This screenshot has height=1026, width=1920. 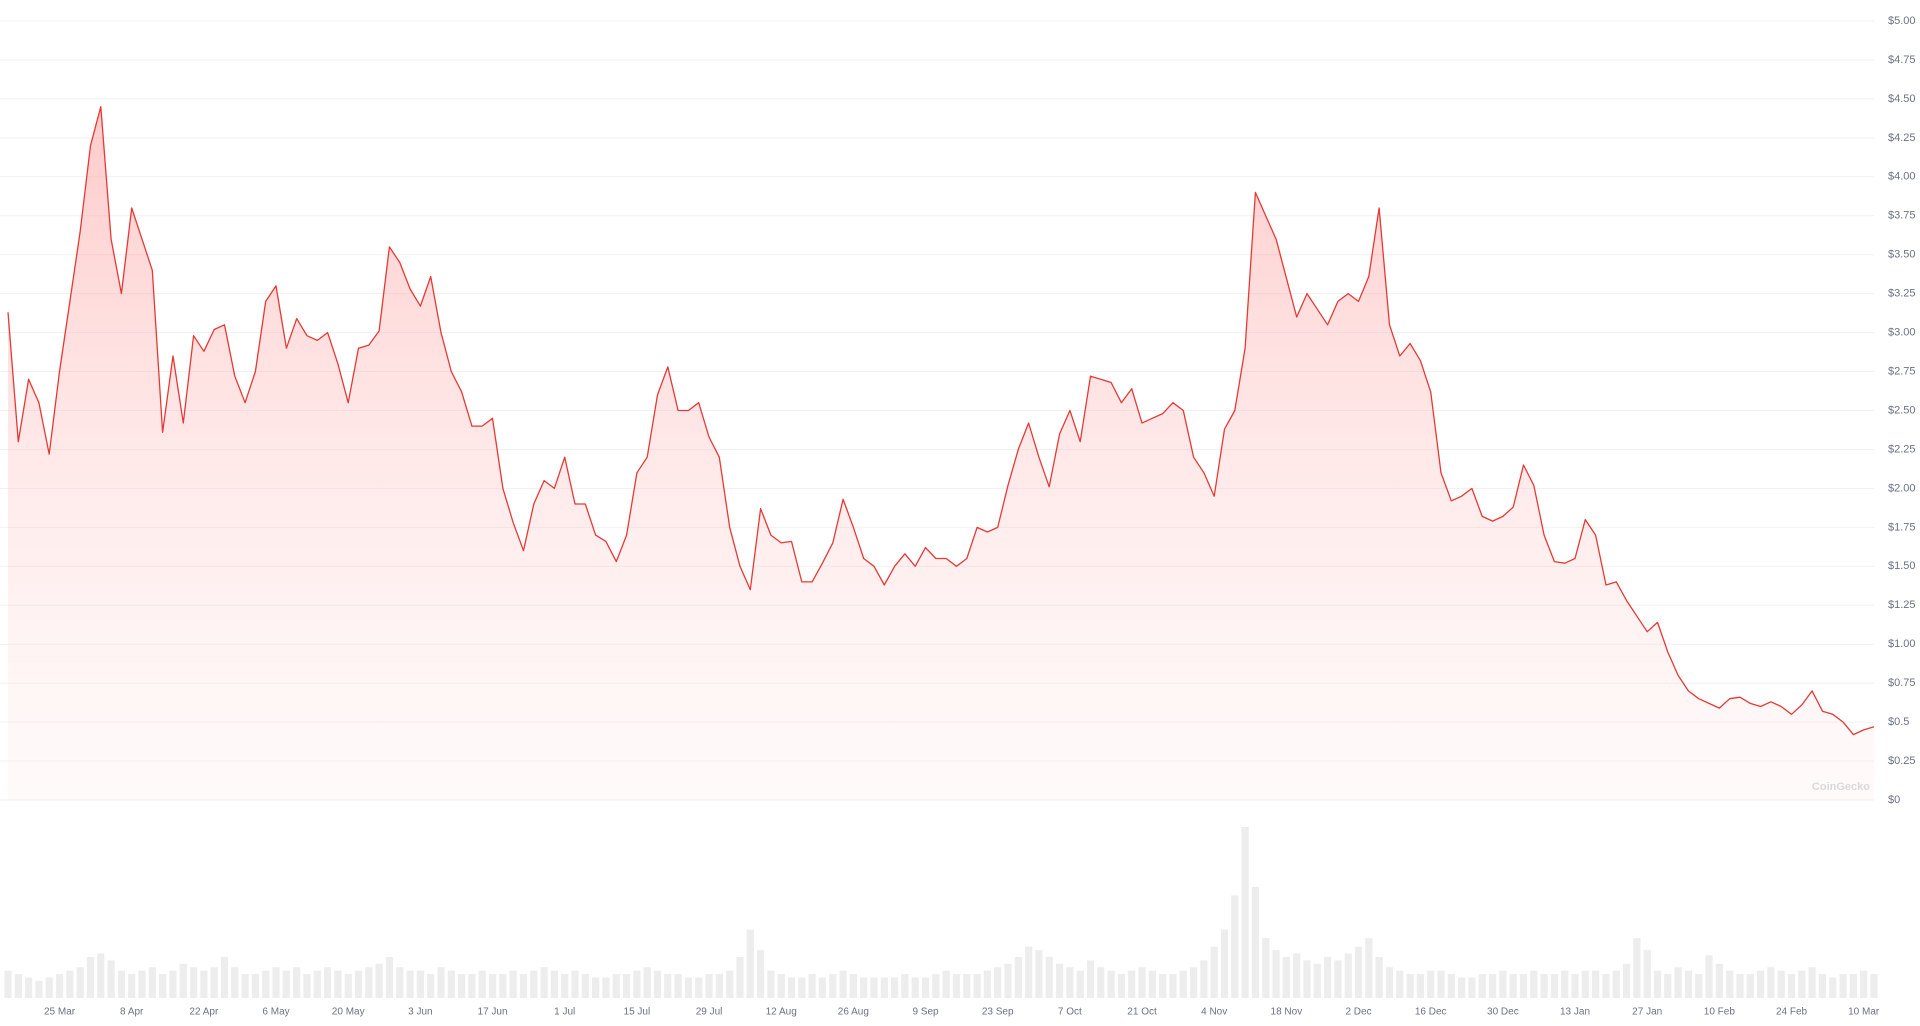 I want to click on x-tick-label: 23 Sep, so click(x=998, y=1012).